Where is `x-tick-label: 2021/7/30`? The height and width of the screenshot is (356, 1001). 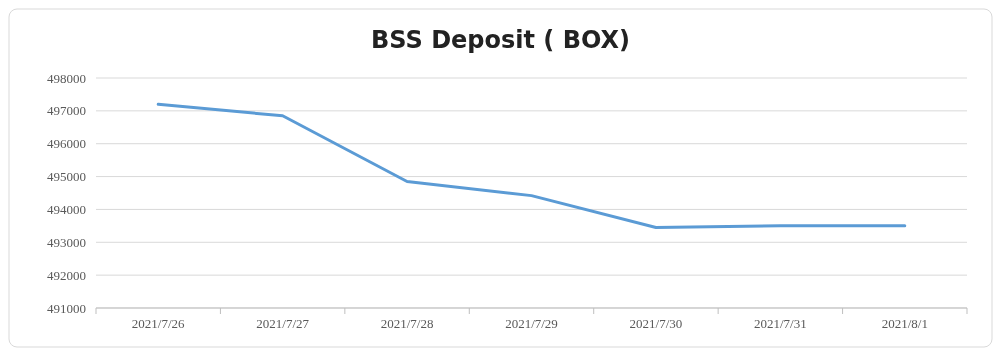
x-tick-label: 2021/7/30 is located at coordinates (656, 323).